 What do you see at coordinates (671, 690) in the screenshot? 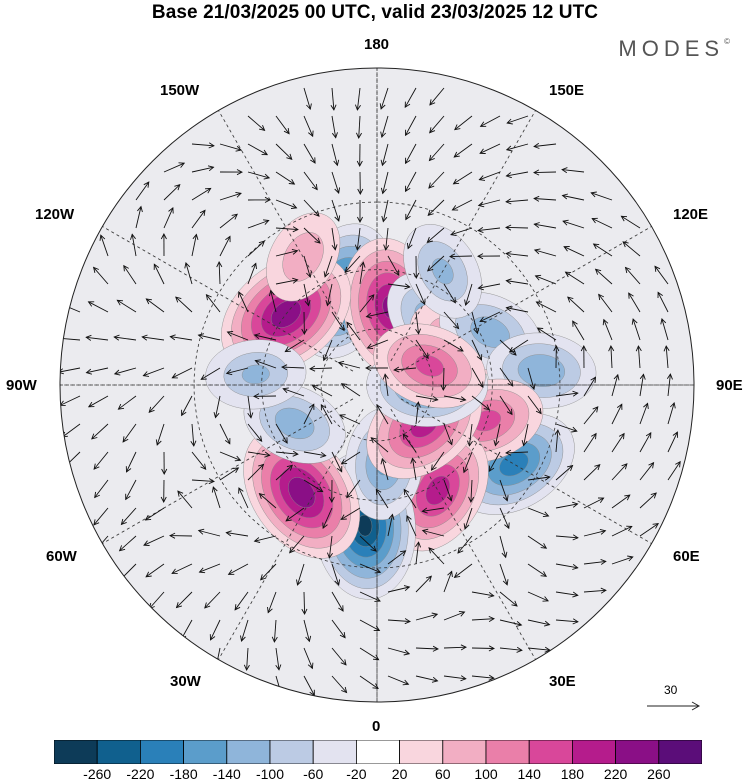
I see `reference-vector-label: 30` at bounding box center [671, 690].